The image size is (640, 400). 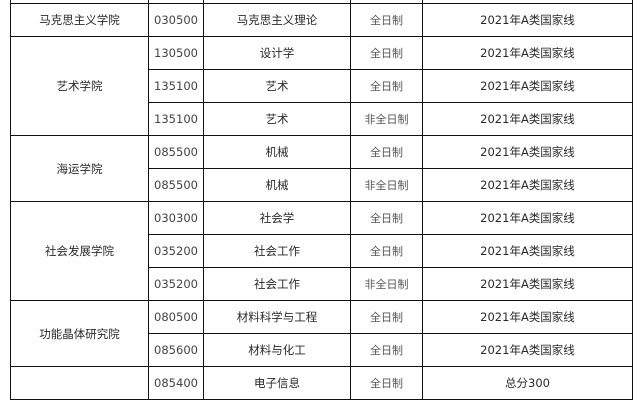 What do you see at coordinates (277, 383) in the screenshot?
I see `major-cell: 电子信息` at bounding box center [277, 383].